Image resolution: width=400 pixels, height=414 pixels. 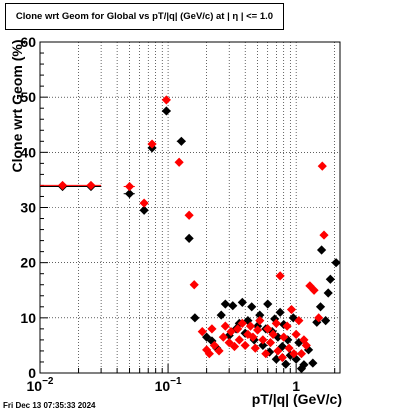 I want to click on y-tick-label: 0, so click(x=32, y=373).